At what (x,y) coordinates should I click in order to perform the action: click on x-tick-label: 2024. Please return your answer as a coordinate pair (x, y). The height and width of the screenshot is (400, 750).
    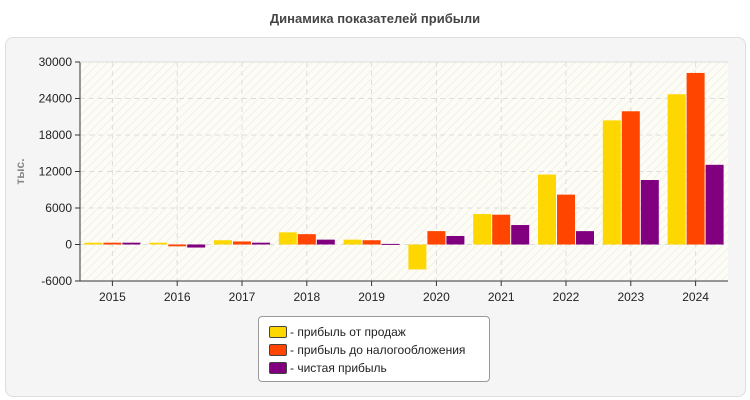
    Looking at the image, I should click on (695, 297).